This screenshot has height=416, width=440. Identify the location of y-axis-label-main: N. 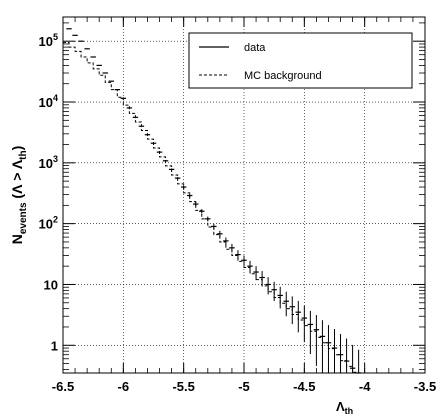
(17, 239).